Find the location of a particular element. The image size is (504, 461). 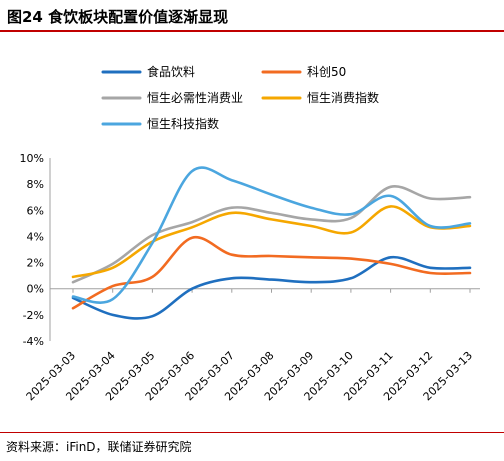

legend-label-2: 科创50 is located at coordinates (326, 72).